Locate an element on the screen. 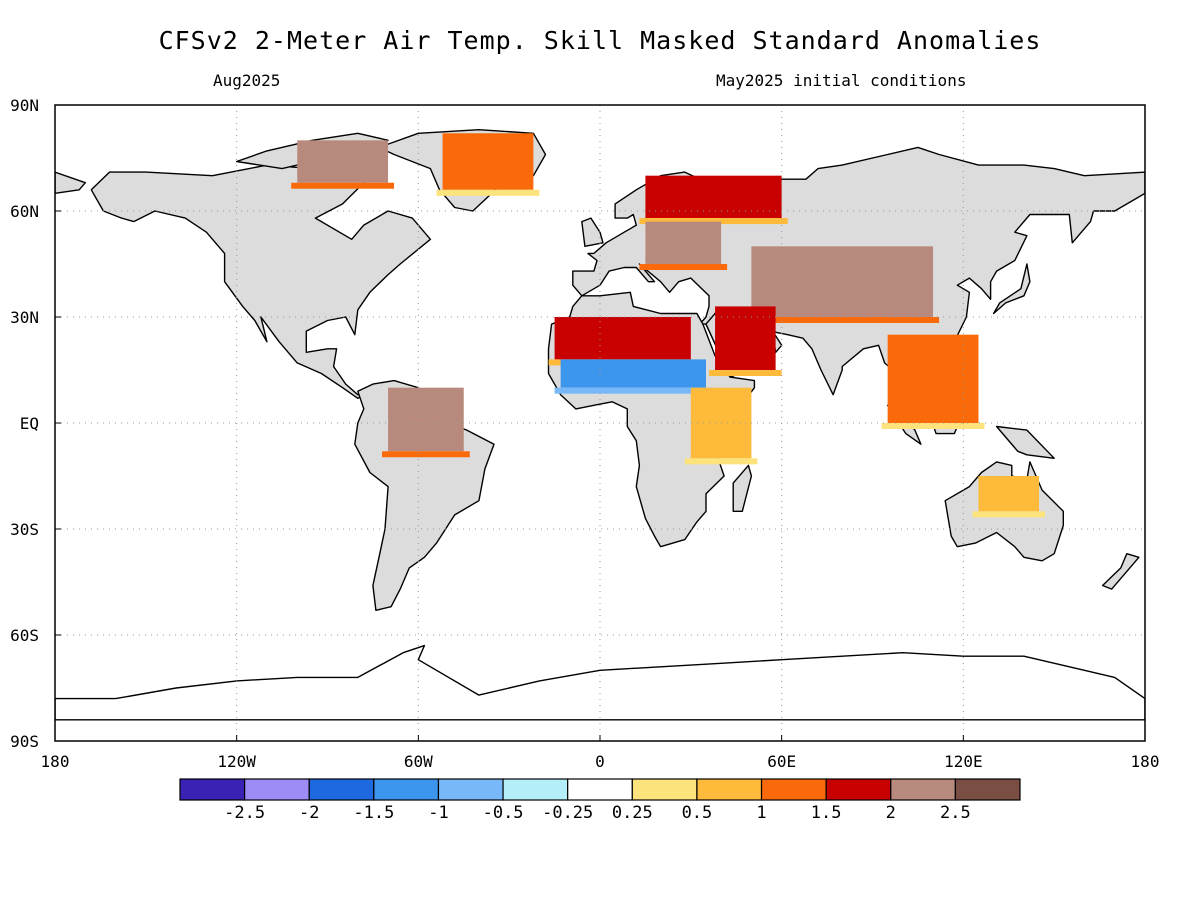 Image resolution: width=1200 pixels, height=900 pixels. lat-tick-label: 60N is located at coordinates (24, 211).